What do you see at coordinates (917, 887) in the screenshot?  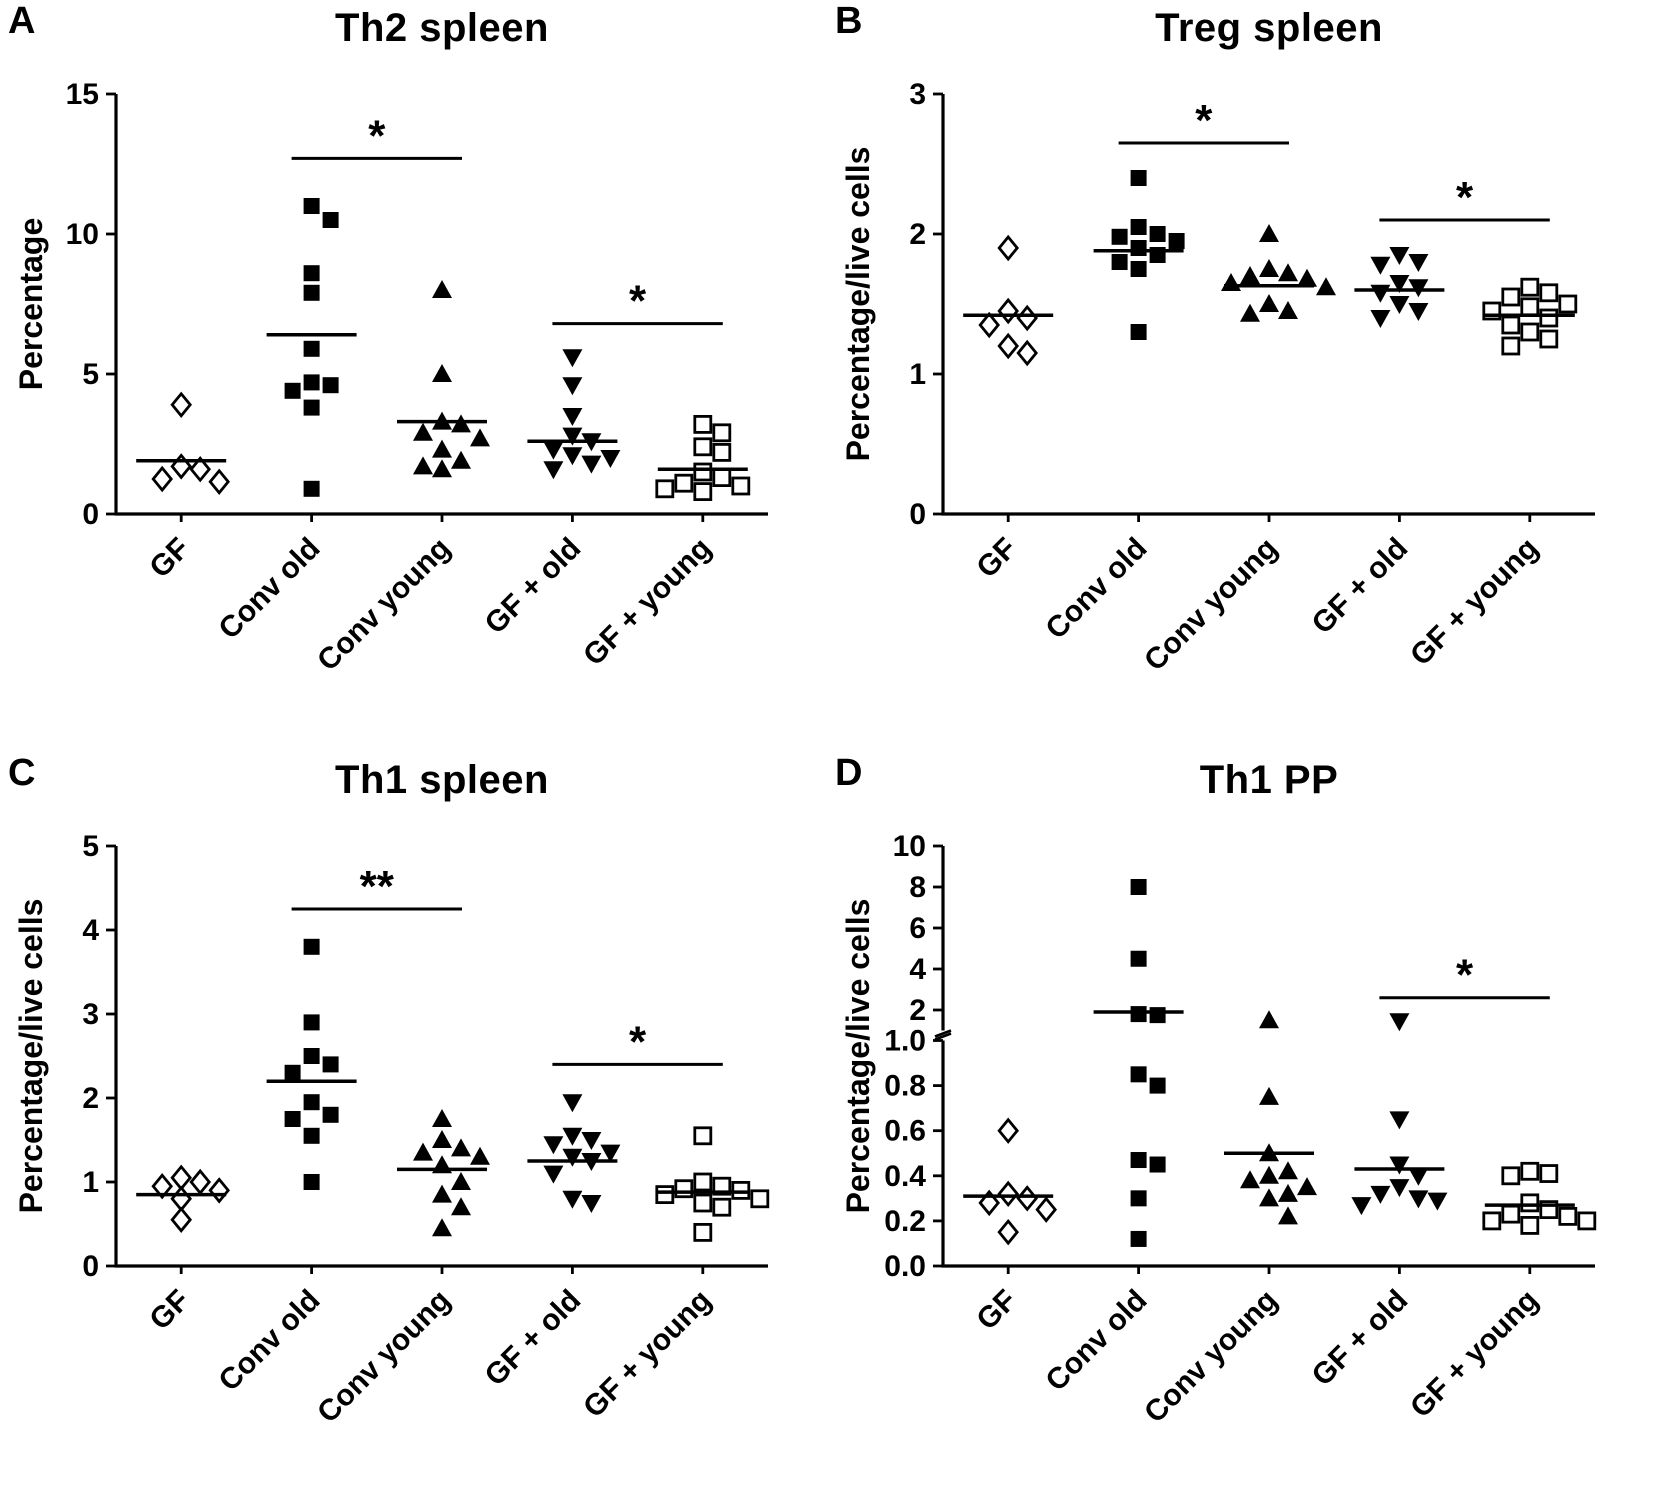 I see `svg-text: 8` at bounding box center [917, 887].